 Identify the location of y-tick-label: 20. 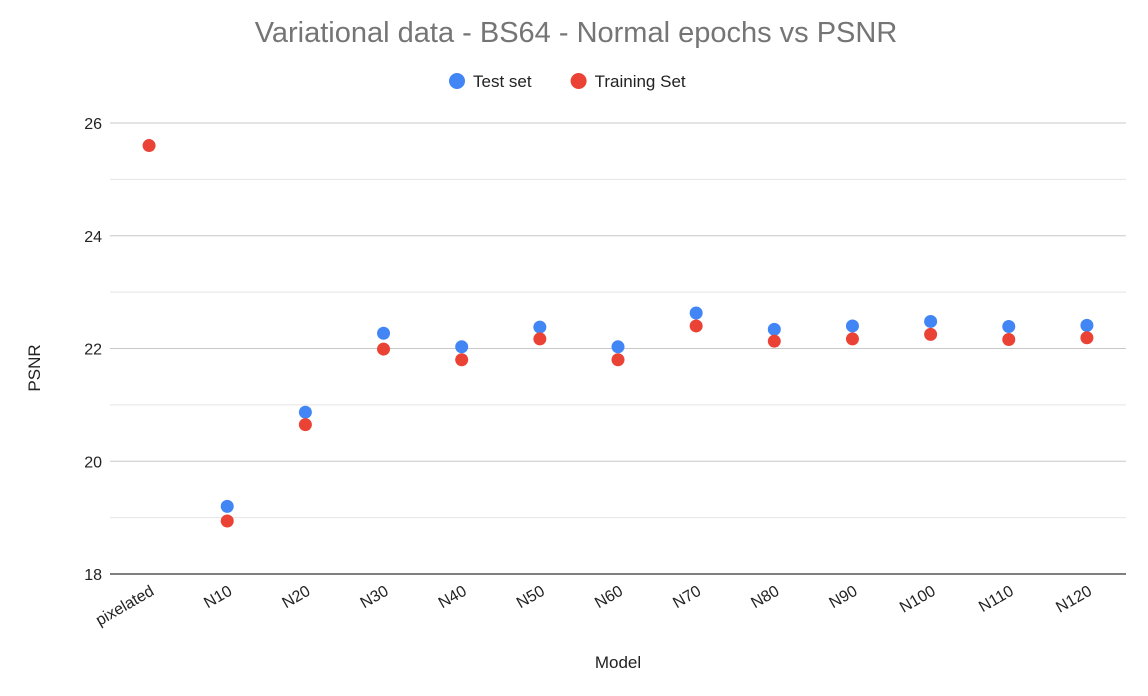
(93, 462).